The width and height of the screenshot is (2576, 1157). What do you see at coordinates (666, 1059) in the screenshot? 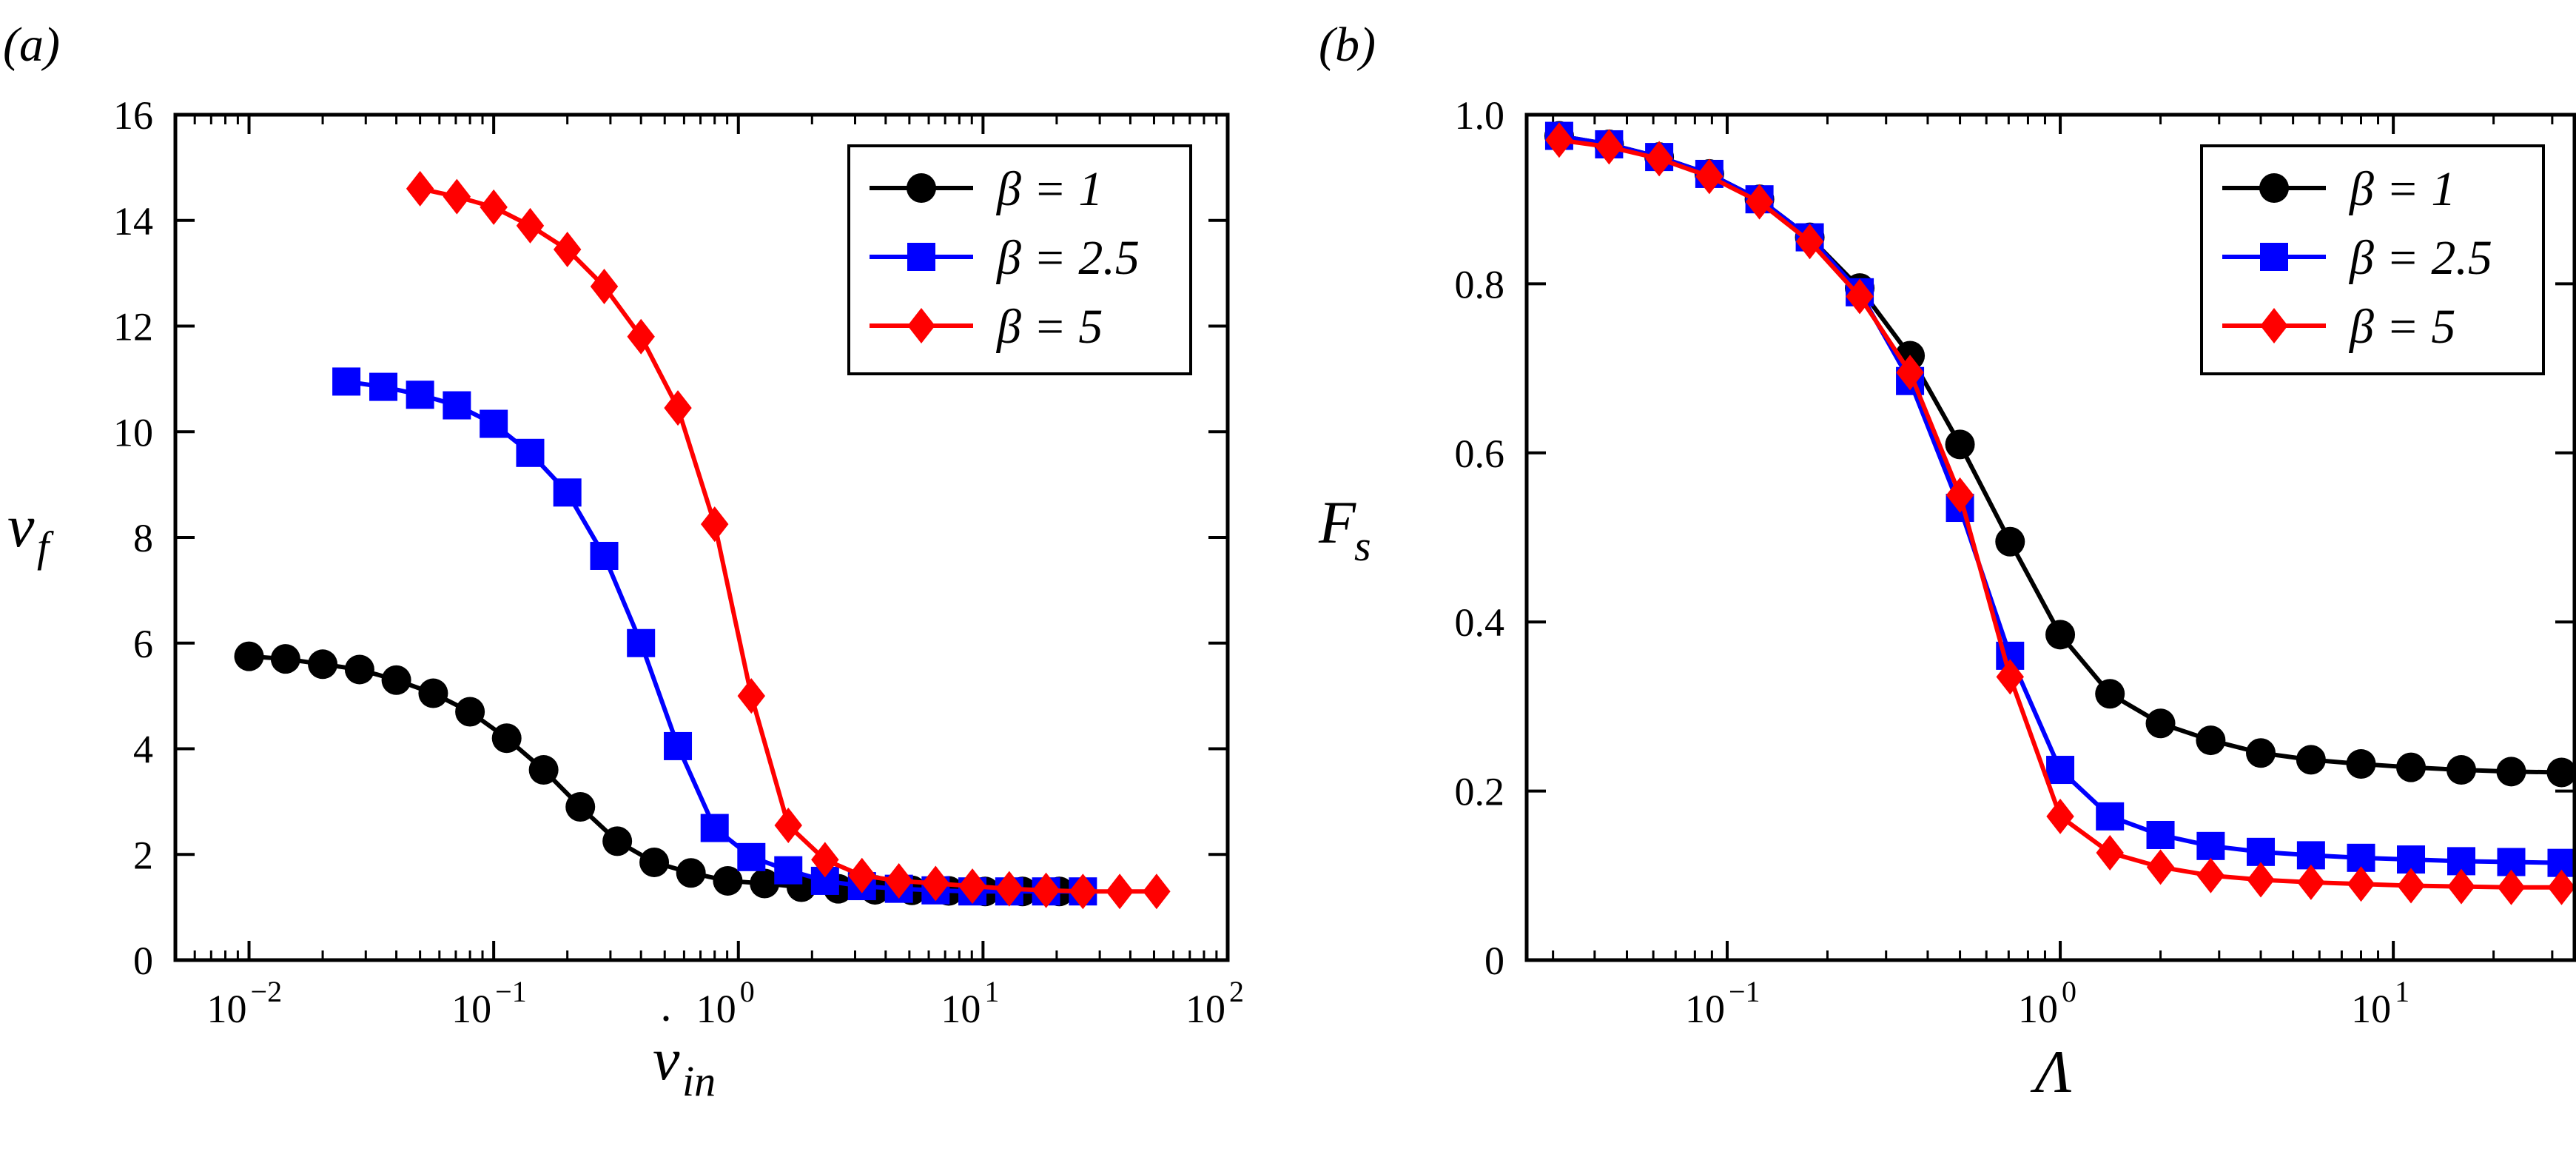
I see `x-axis-label-a-main: v` at bounding box center [666, 1059].